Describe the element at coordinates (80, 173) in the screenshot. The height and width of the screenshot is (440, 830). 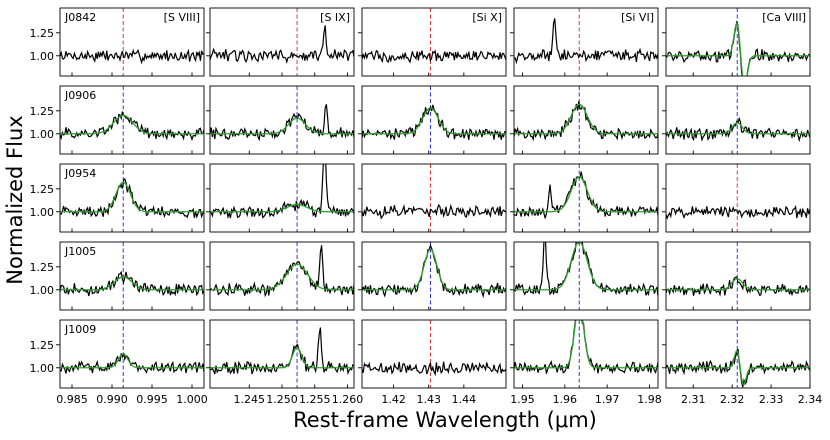
I see `object-label: J0954` at that location.